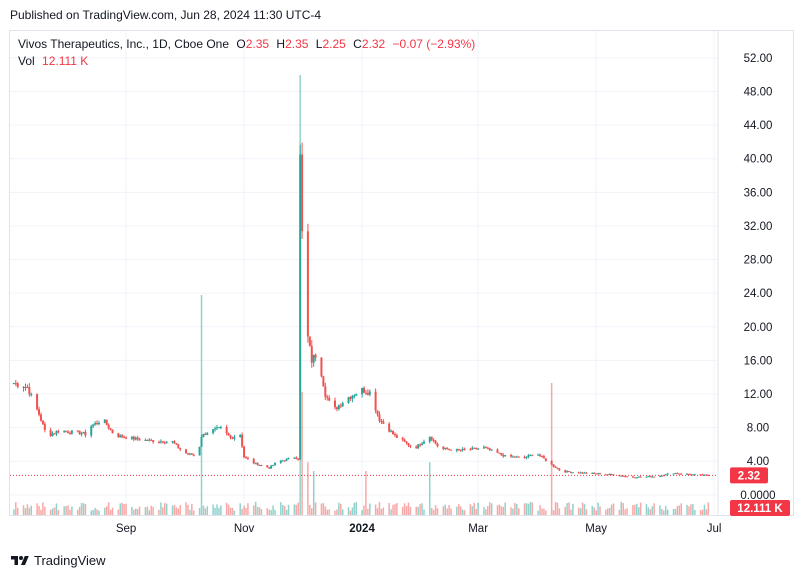 This screenshot has width=804, height=578. Describe the element at coordinates (478, 529) in the screenshot. I see `time-tick-label: Mar` at that location.